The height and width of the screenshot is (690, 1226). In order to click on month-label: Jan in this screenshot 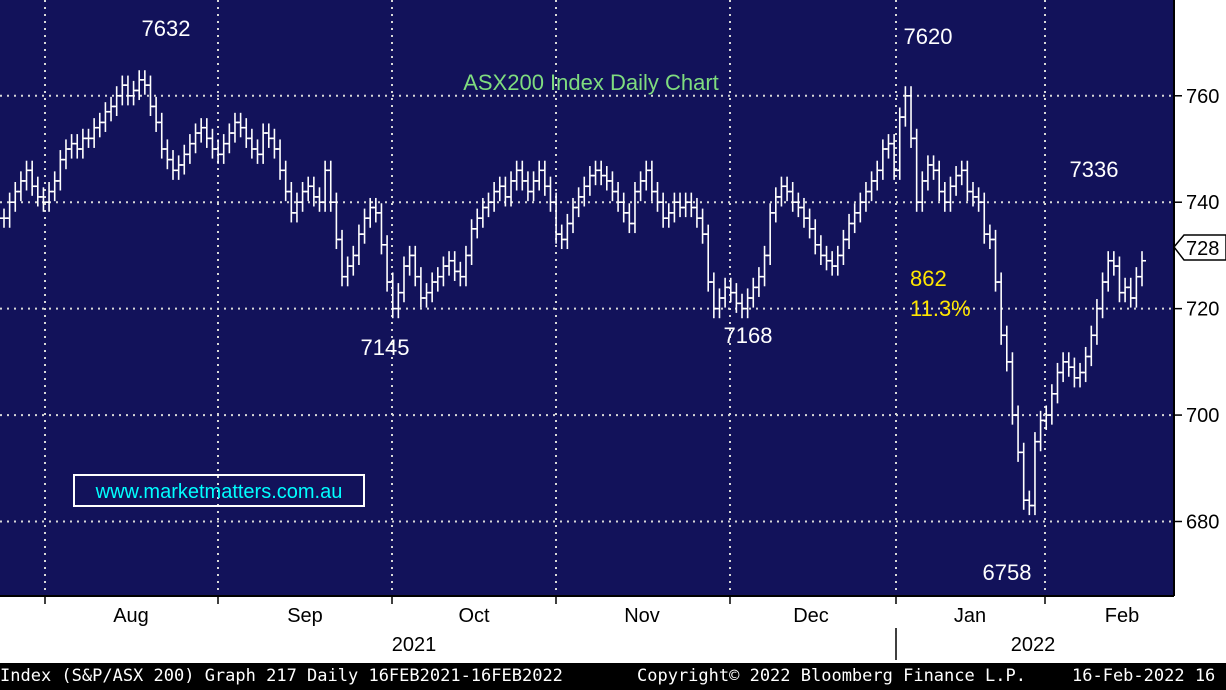, I will do `click(970, 616)`.